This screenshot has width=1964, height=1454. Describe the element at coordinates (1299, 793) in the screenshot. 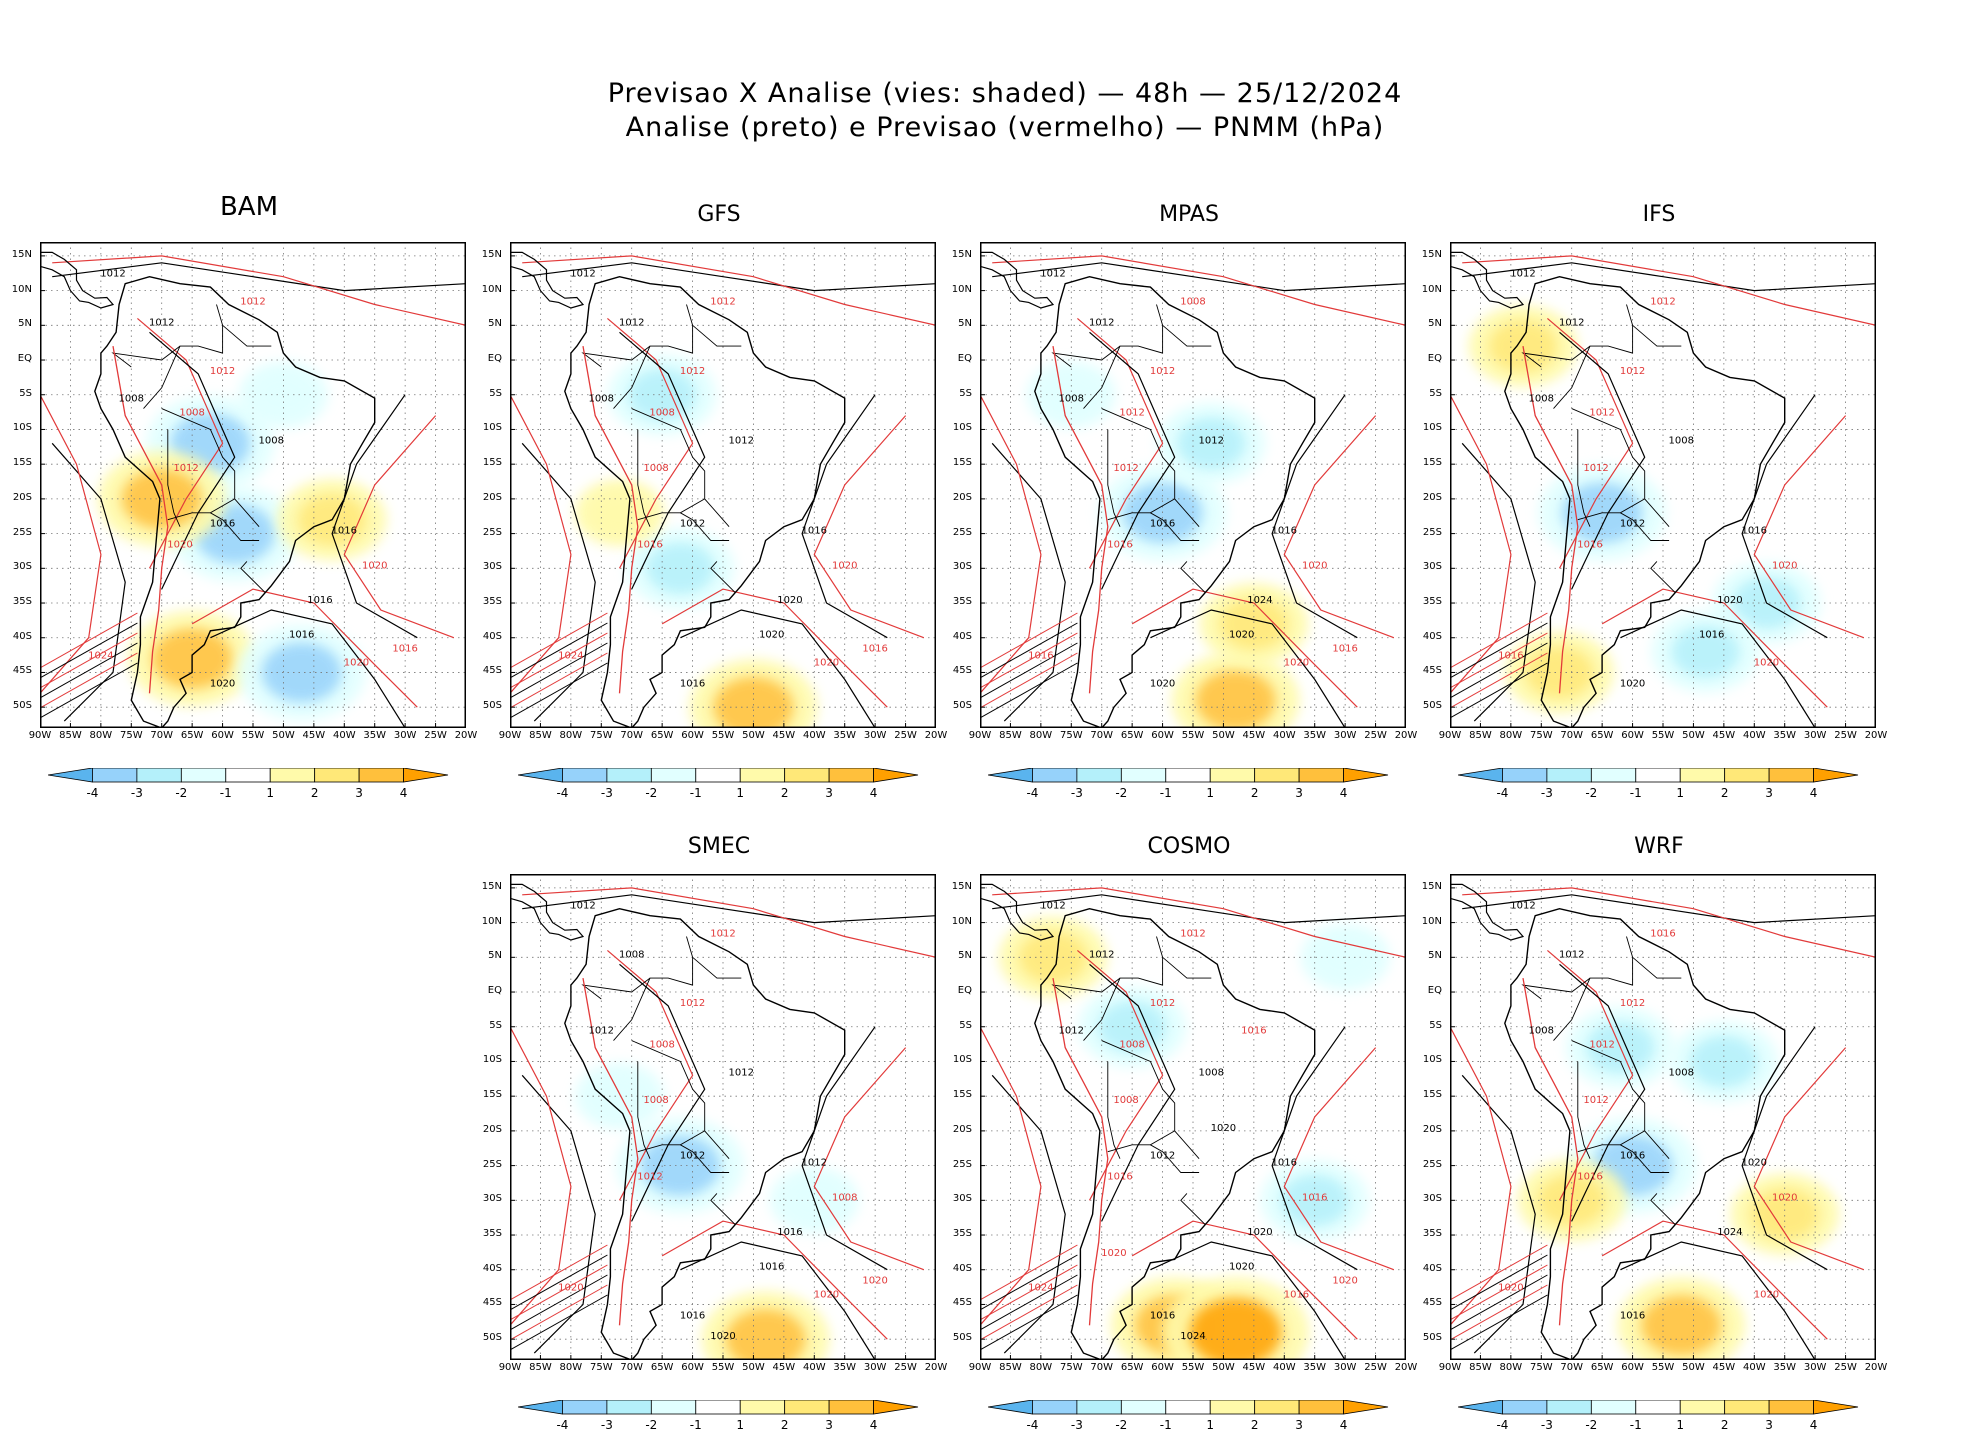

I see `colorbar-label: 3` at that location.